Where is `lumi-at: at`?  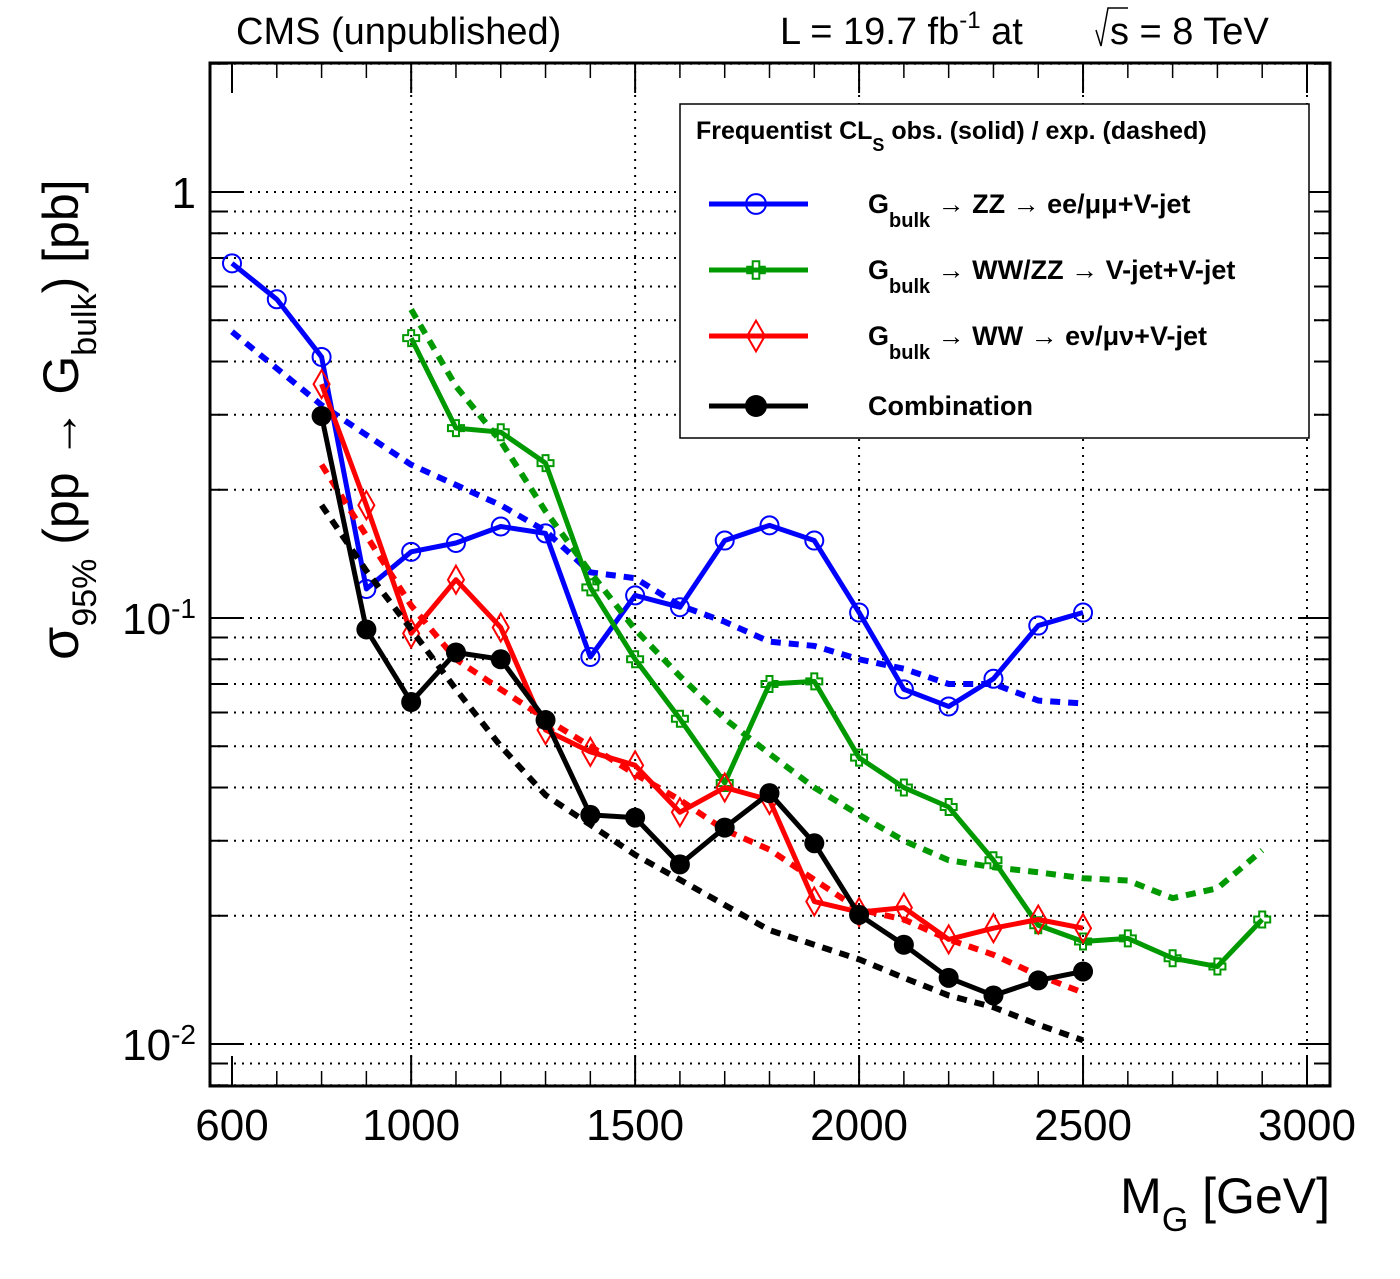
lumi-at: at is located at coordinates (1002, 32).